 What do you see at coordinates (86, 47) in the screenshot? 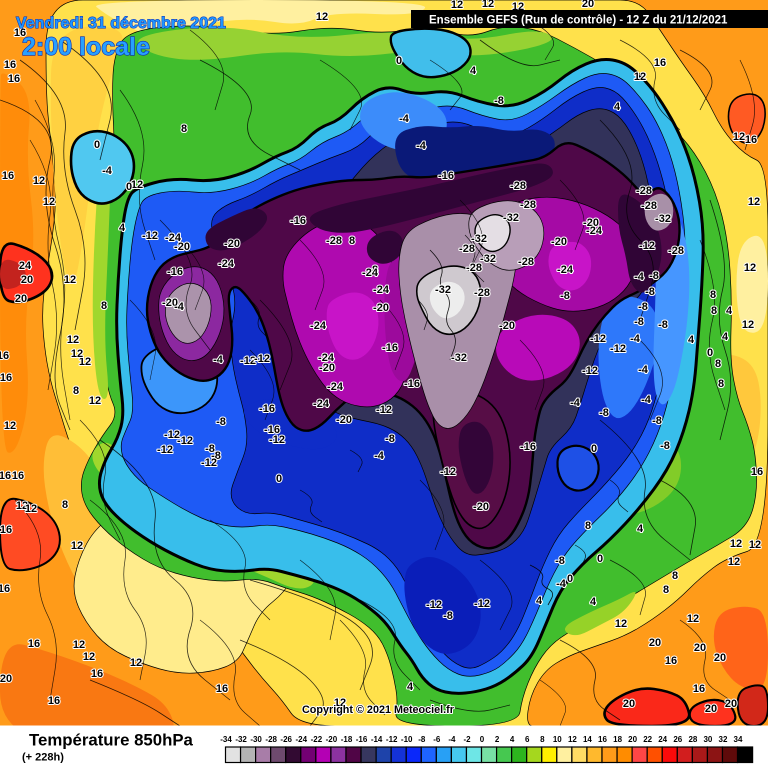
I see `svg-text: 2:00 locale` at bounding box center [86, 47].